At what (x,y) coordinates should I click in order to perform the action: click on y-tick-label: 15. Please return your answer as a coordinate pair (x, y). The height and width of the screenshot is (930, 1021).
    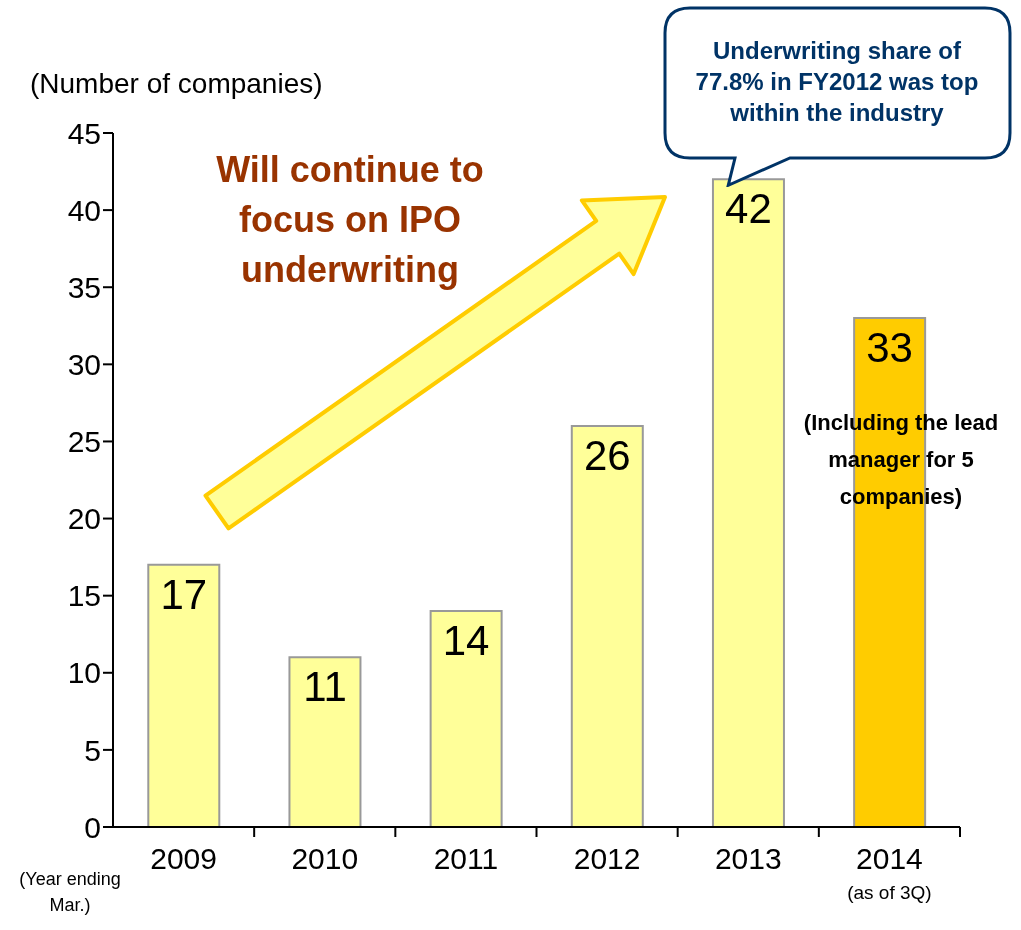
    Looking at the image, I should click on (84, 596).